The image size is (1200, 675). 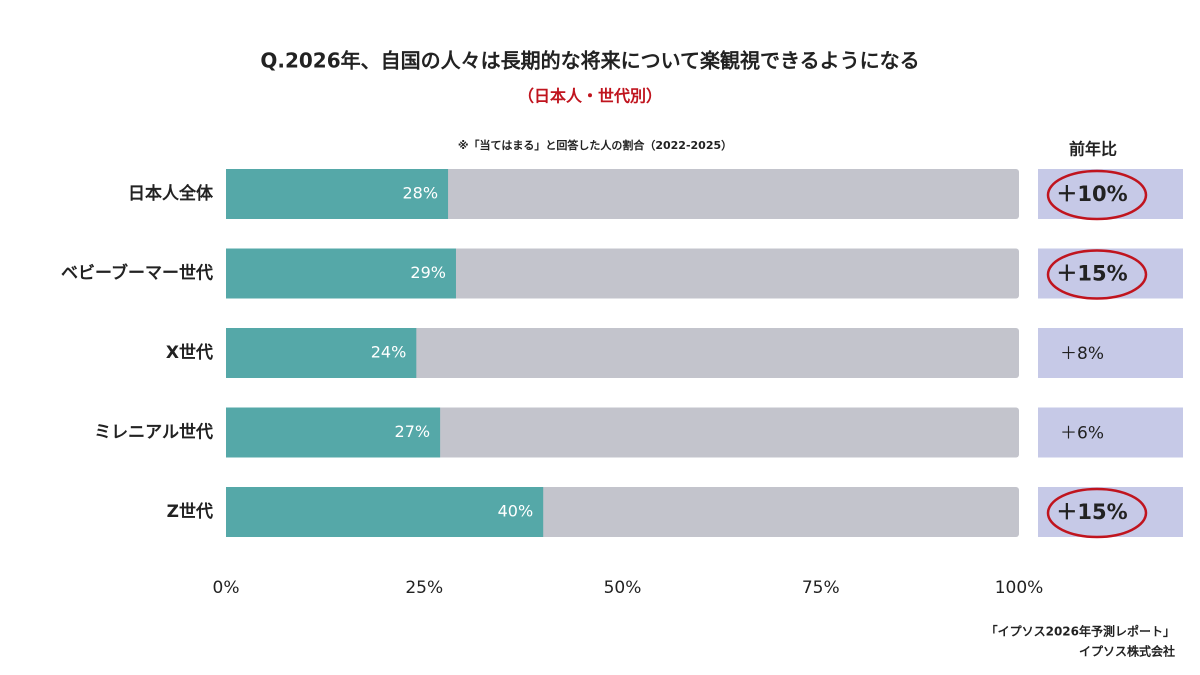 I want to click on x-tick-label: 75%, so click(x=821, y=588).